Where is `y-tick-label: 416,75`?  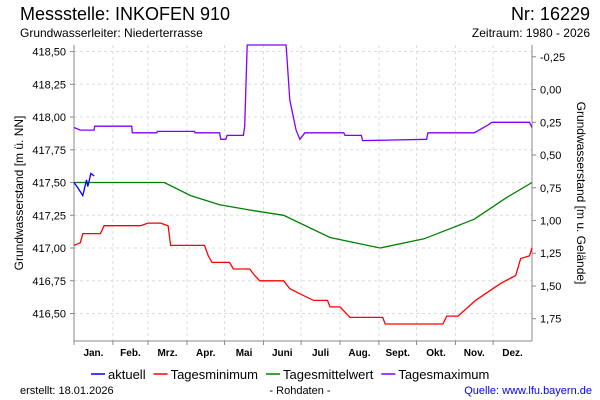 y-tick-label: 416,75 is located at coordinates (49, 282).